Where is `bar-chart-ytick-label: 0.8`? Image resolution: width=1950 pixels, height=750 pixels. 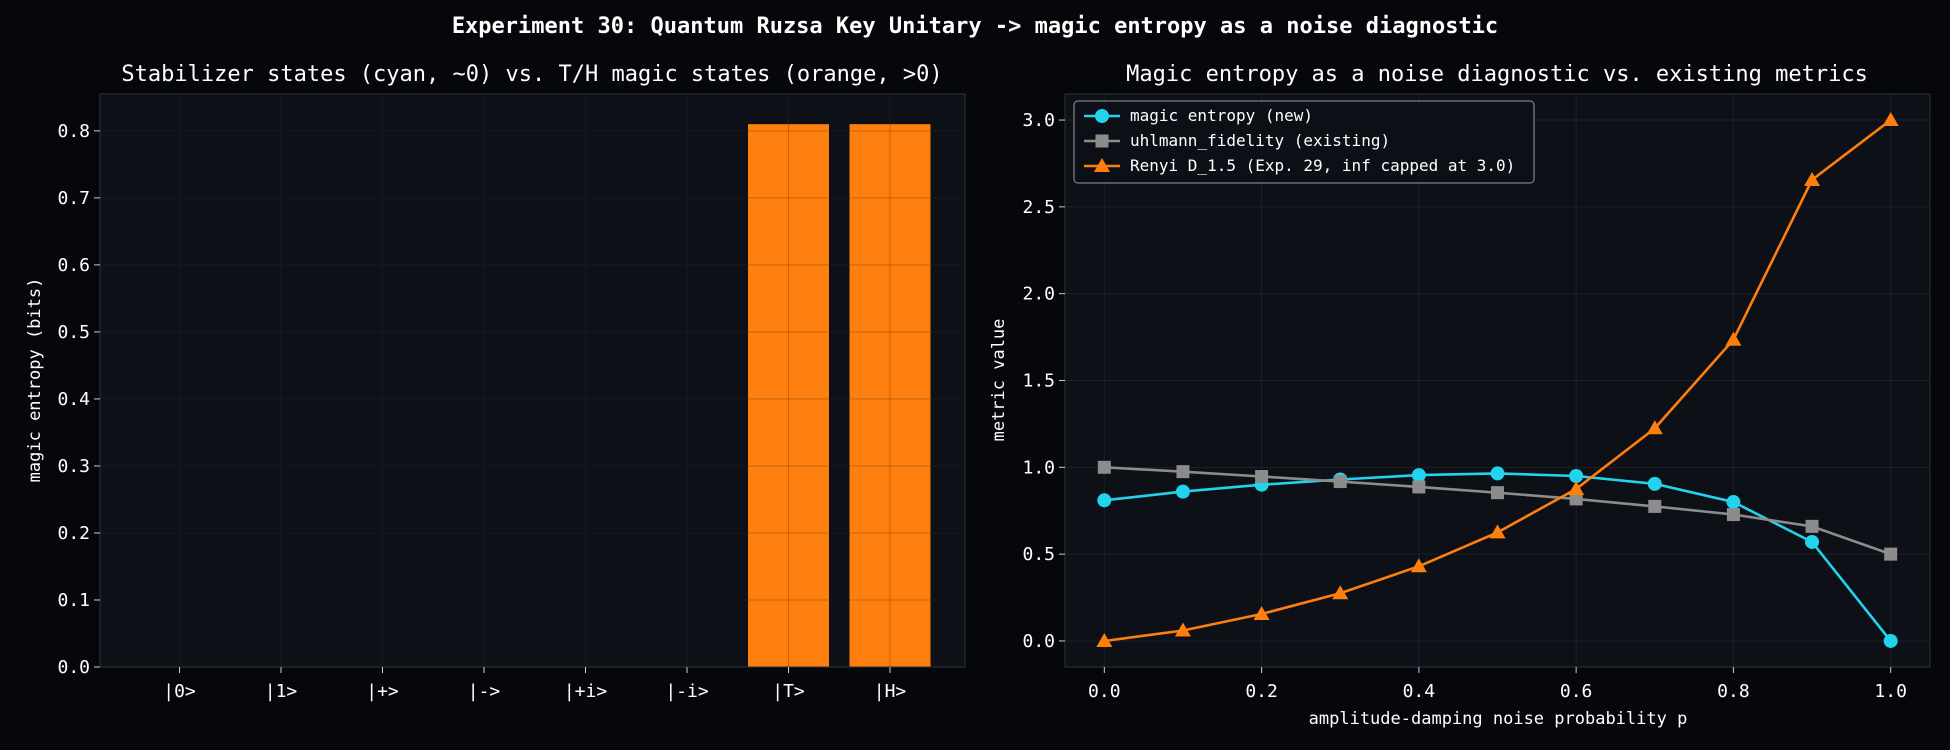
bar-chart-ytick-label: 0.8 is located at coordinates (73, 131).